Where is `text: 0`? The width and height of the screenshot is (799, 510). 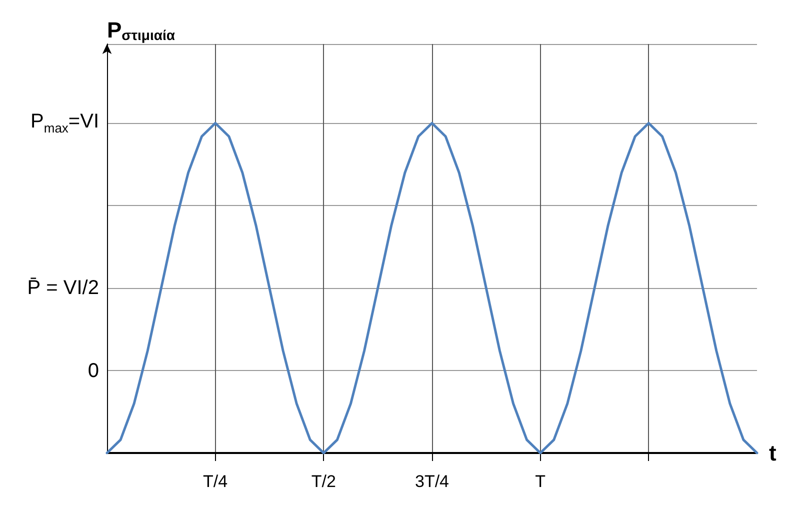
text: 0 is located at coordinates (93, 371).